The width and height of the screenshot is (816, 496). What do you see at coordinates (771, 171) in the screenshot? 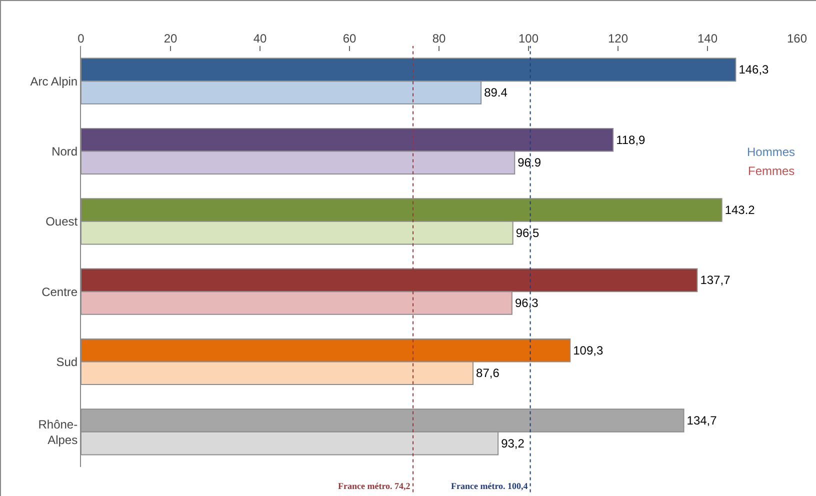
I see `text: Femmes` at bounding box center [771, 171].